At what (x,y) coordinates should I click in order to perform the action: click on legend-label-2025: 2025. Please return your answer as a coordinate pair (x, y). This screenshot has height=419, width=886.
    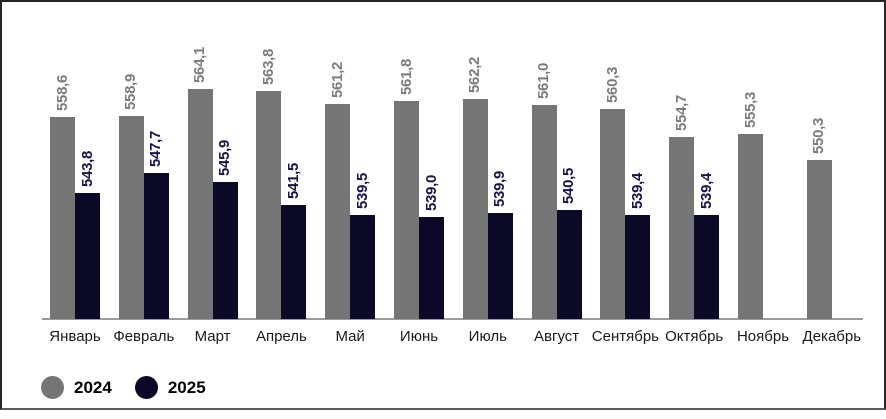
    Looking at the image, I should click on (186, 387).